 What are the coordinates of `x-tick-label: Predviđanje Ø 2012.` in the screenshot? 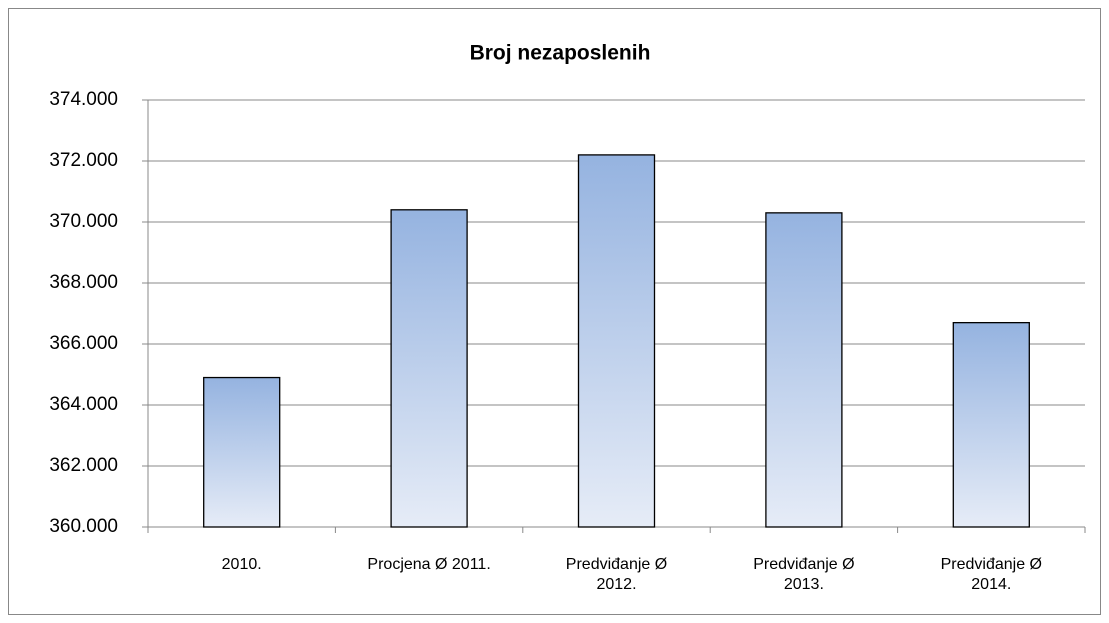 It's located at (616, 574).